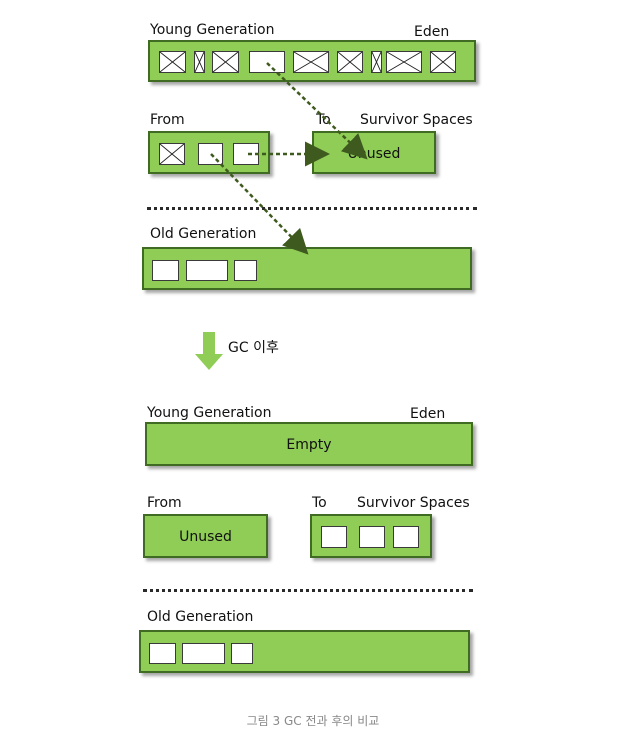 The image size is (626, 748). What do you see at coordinates (307, 268) in the screenshot?
I see `old-generation-before` at bounding box center [307, 268].